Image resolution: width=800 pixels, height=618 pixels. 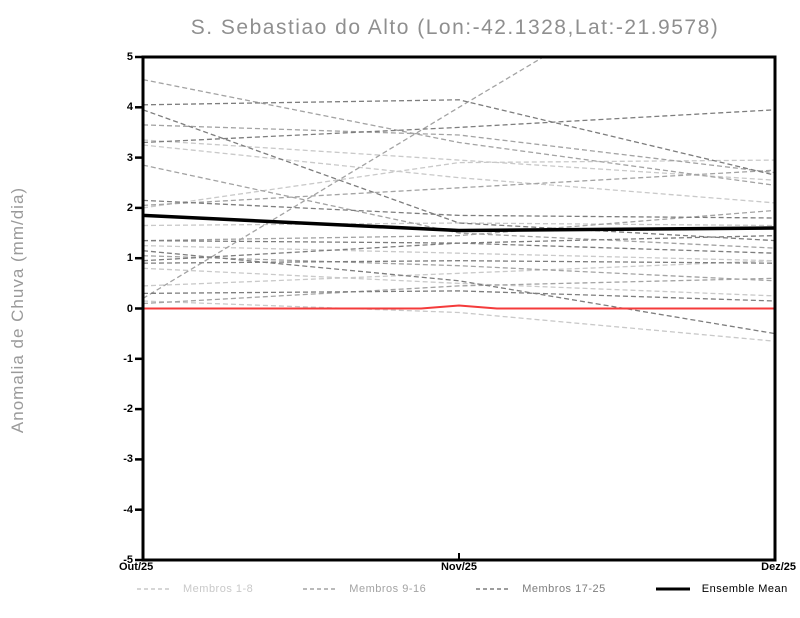 I want to click on y-tick-label: -1, so click(x=128, y=358).